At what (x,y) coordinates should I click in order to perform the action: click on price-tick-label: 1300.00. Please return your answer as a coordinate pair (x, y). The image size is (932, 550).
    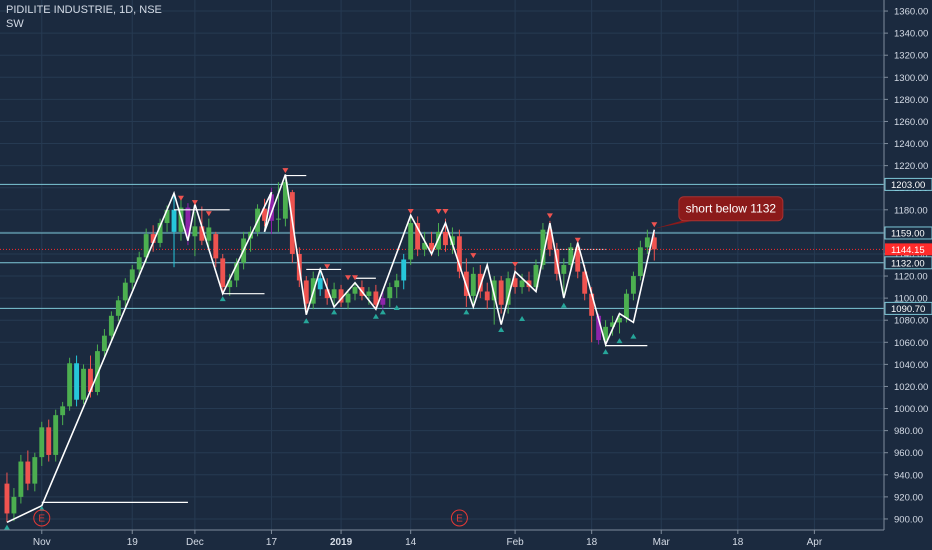
    Looking at the image, I should click on (911, 78).